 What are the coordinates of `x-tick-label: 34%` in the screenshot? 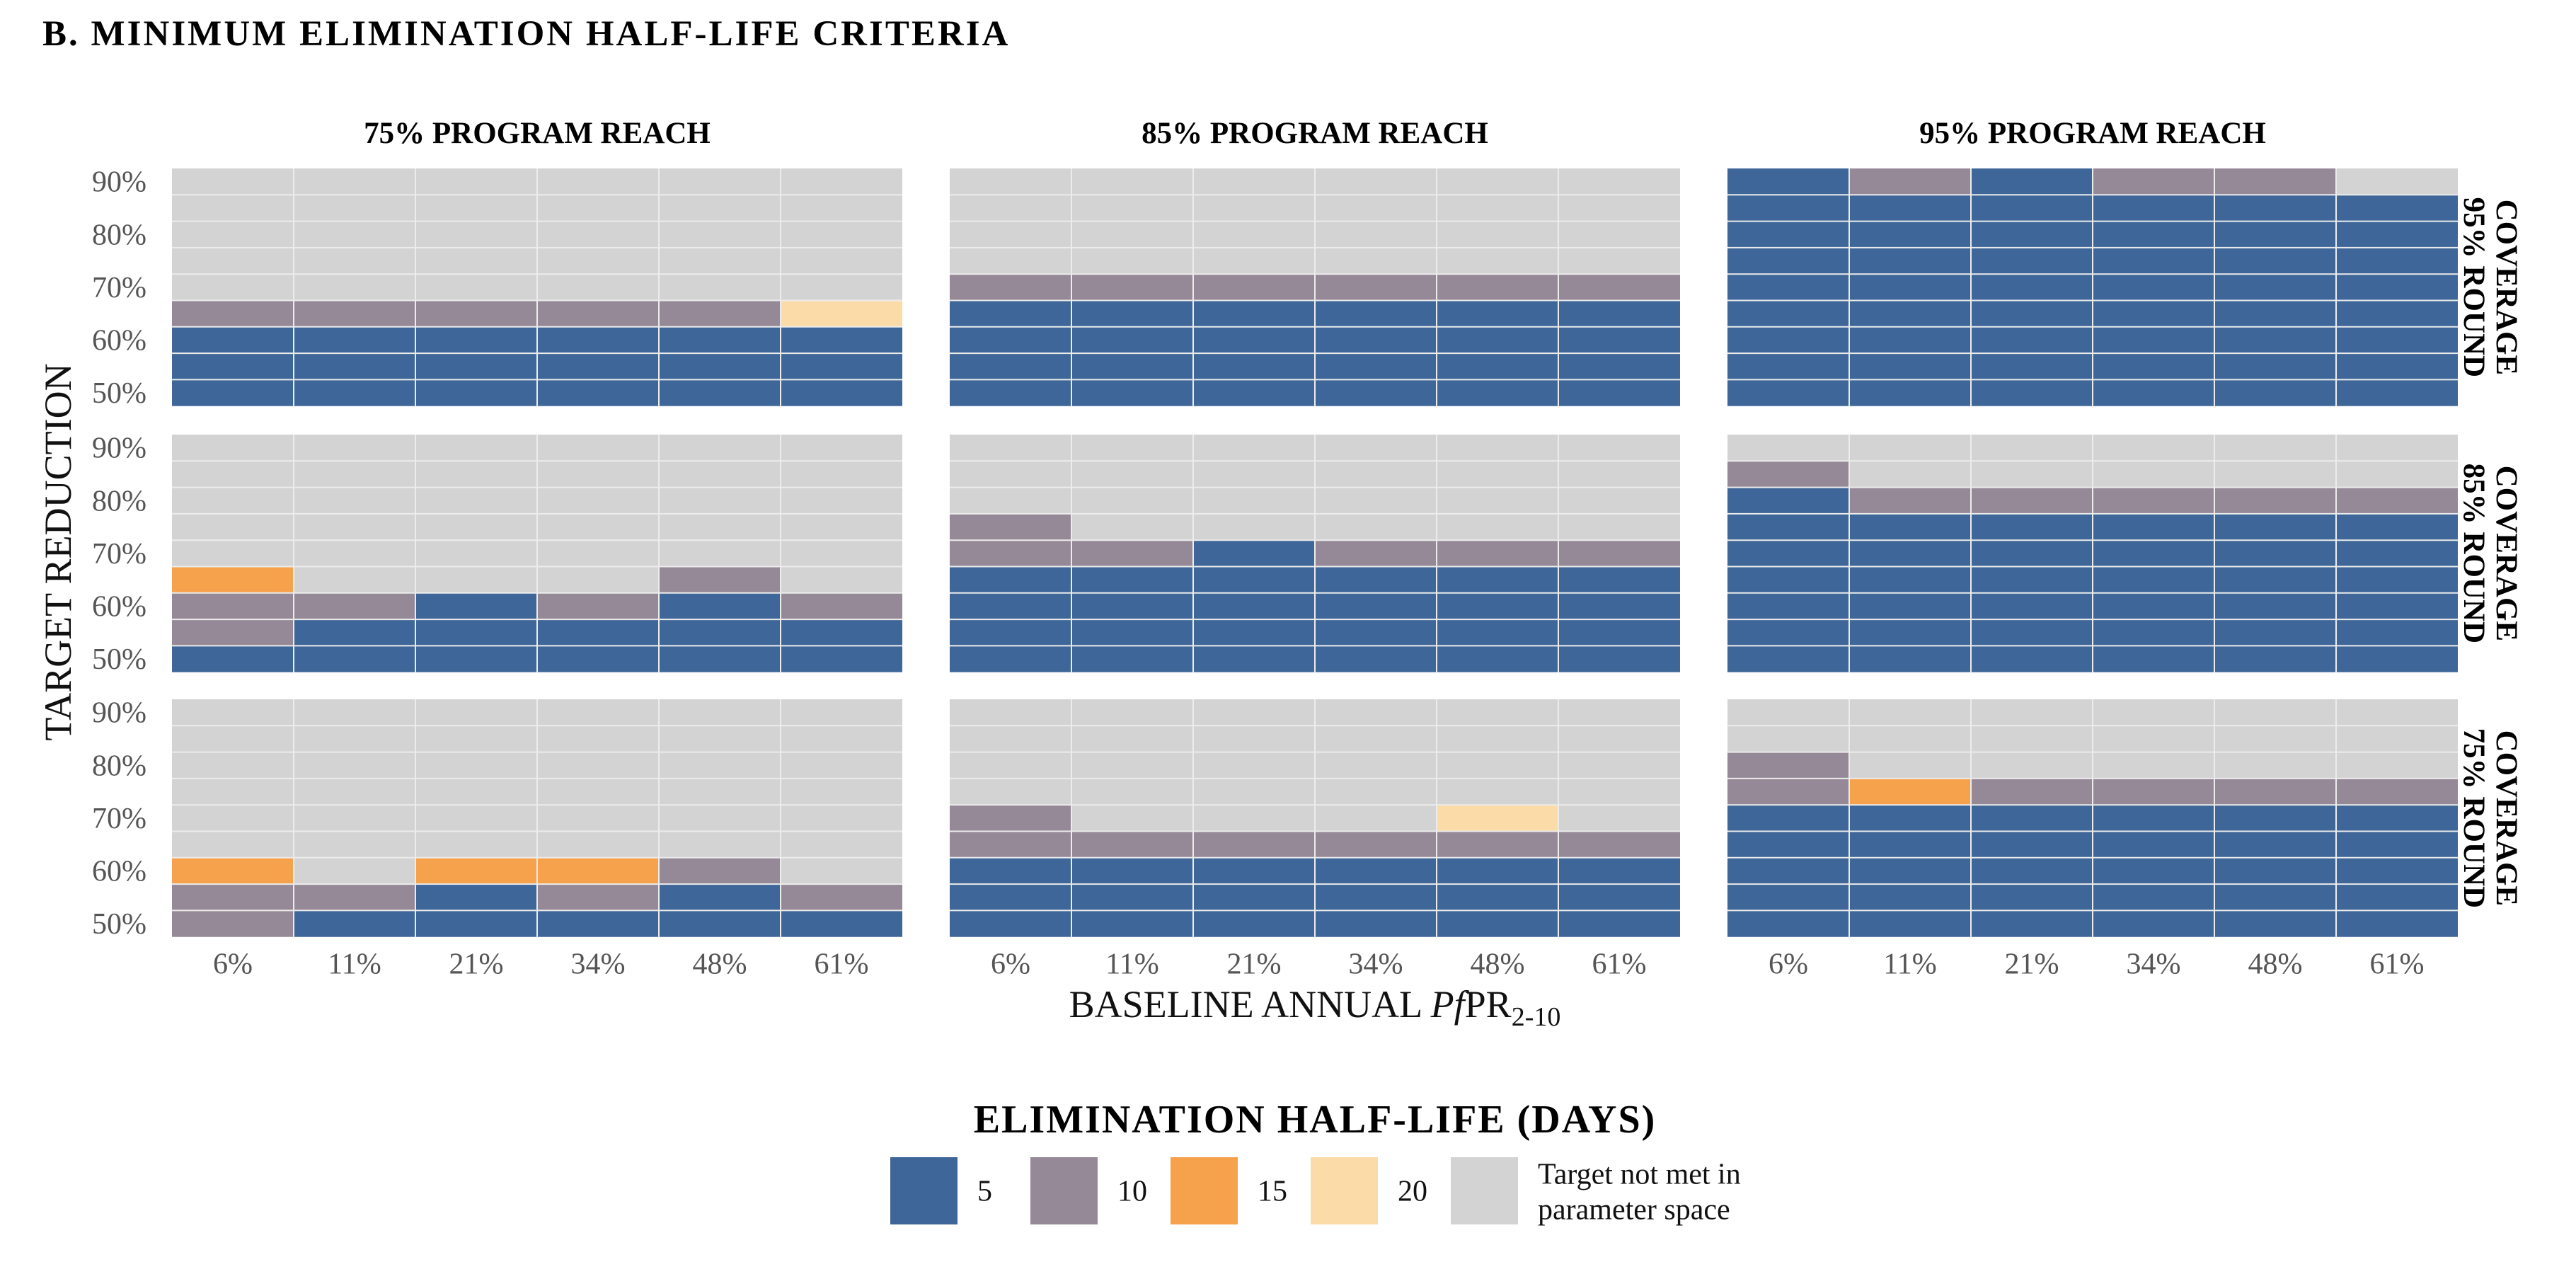 It's located at (1376, 964).